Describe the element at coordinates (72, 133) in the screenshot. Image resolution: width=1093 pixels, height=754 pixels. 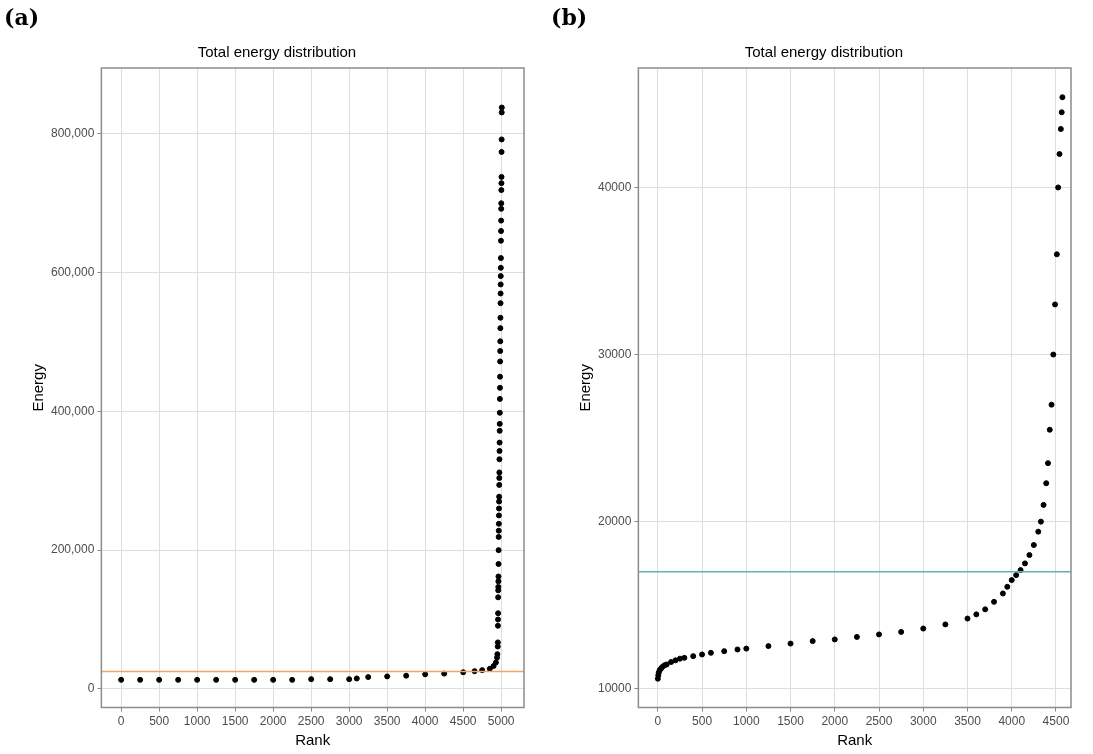
I see `y-tick-label: 800,000` at that location.